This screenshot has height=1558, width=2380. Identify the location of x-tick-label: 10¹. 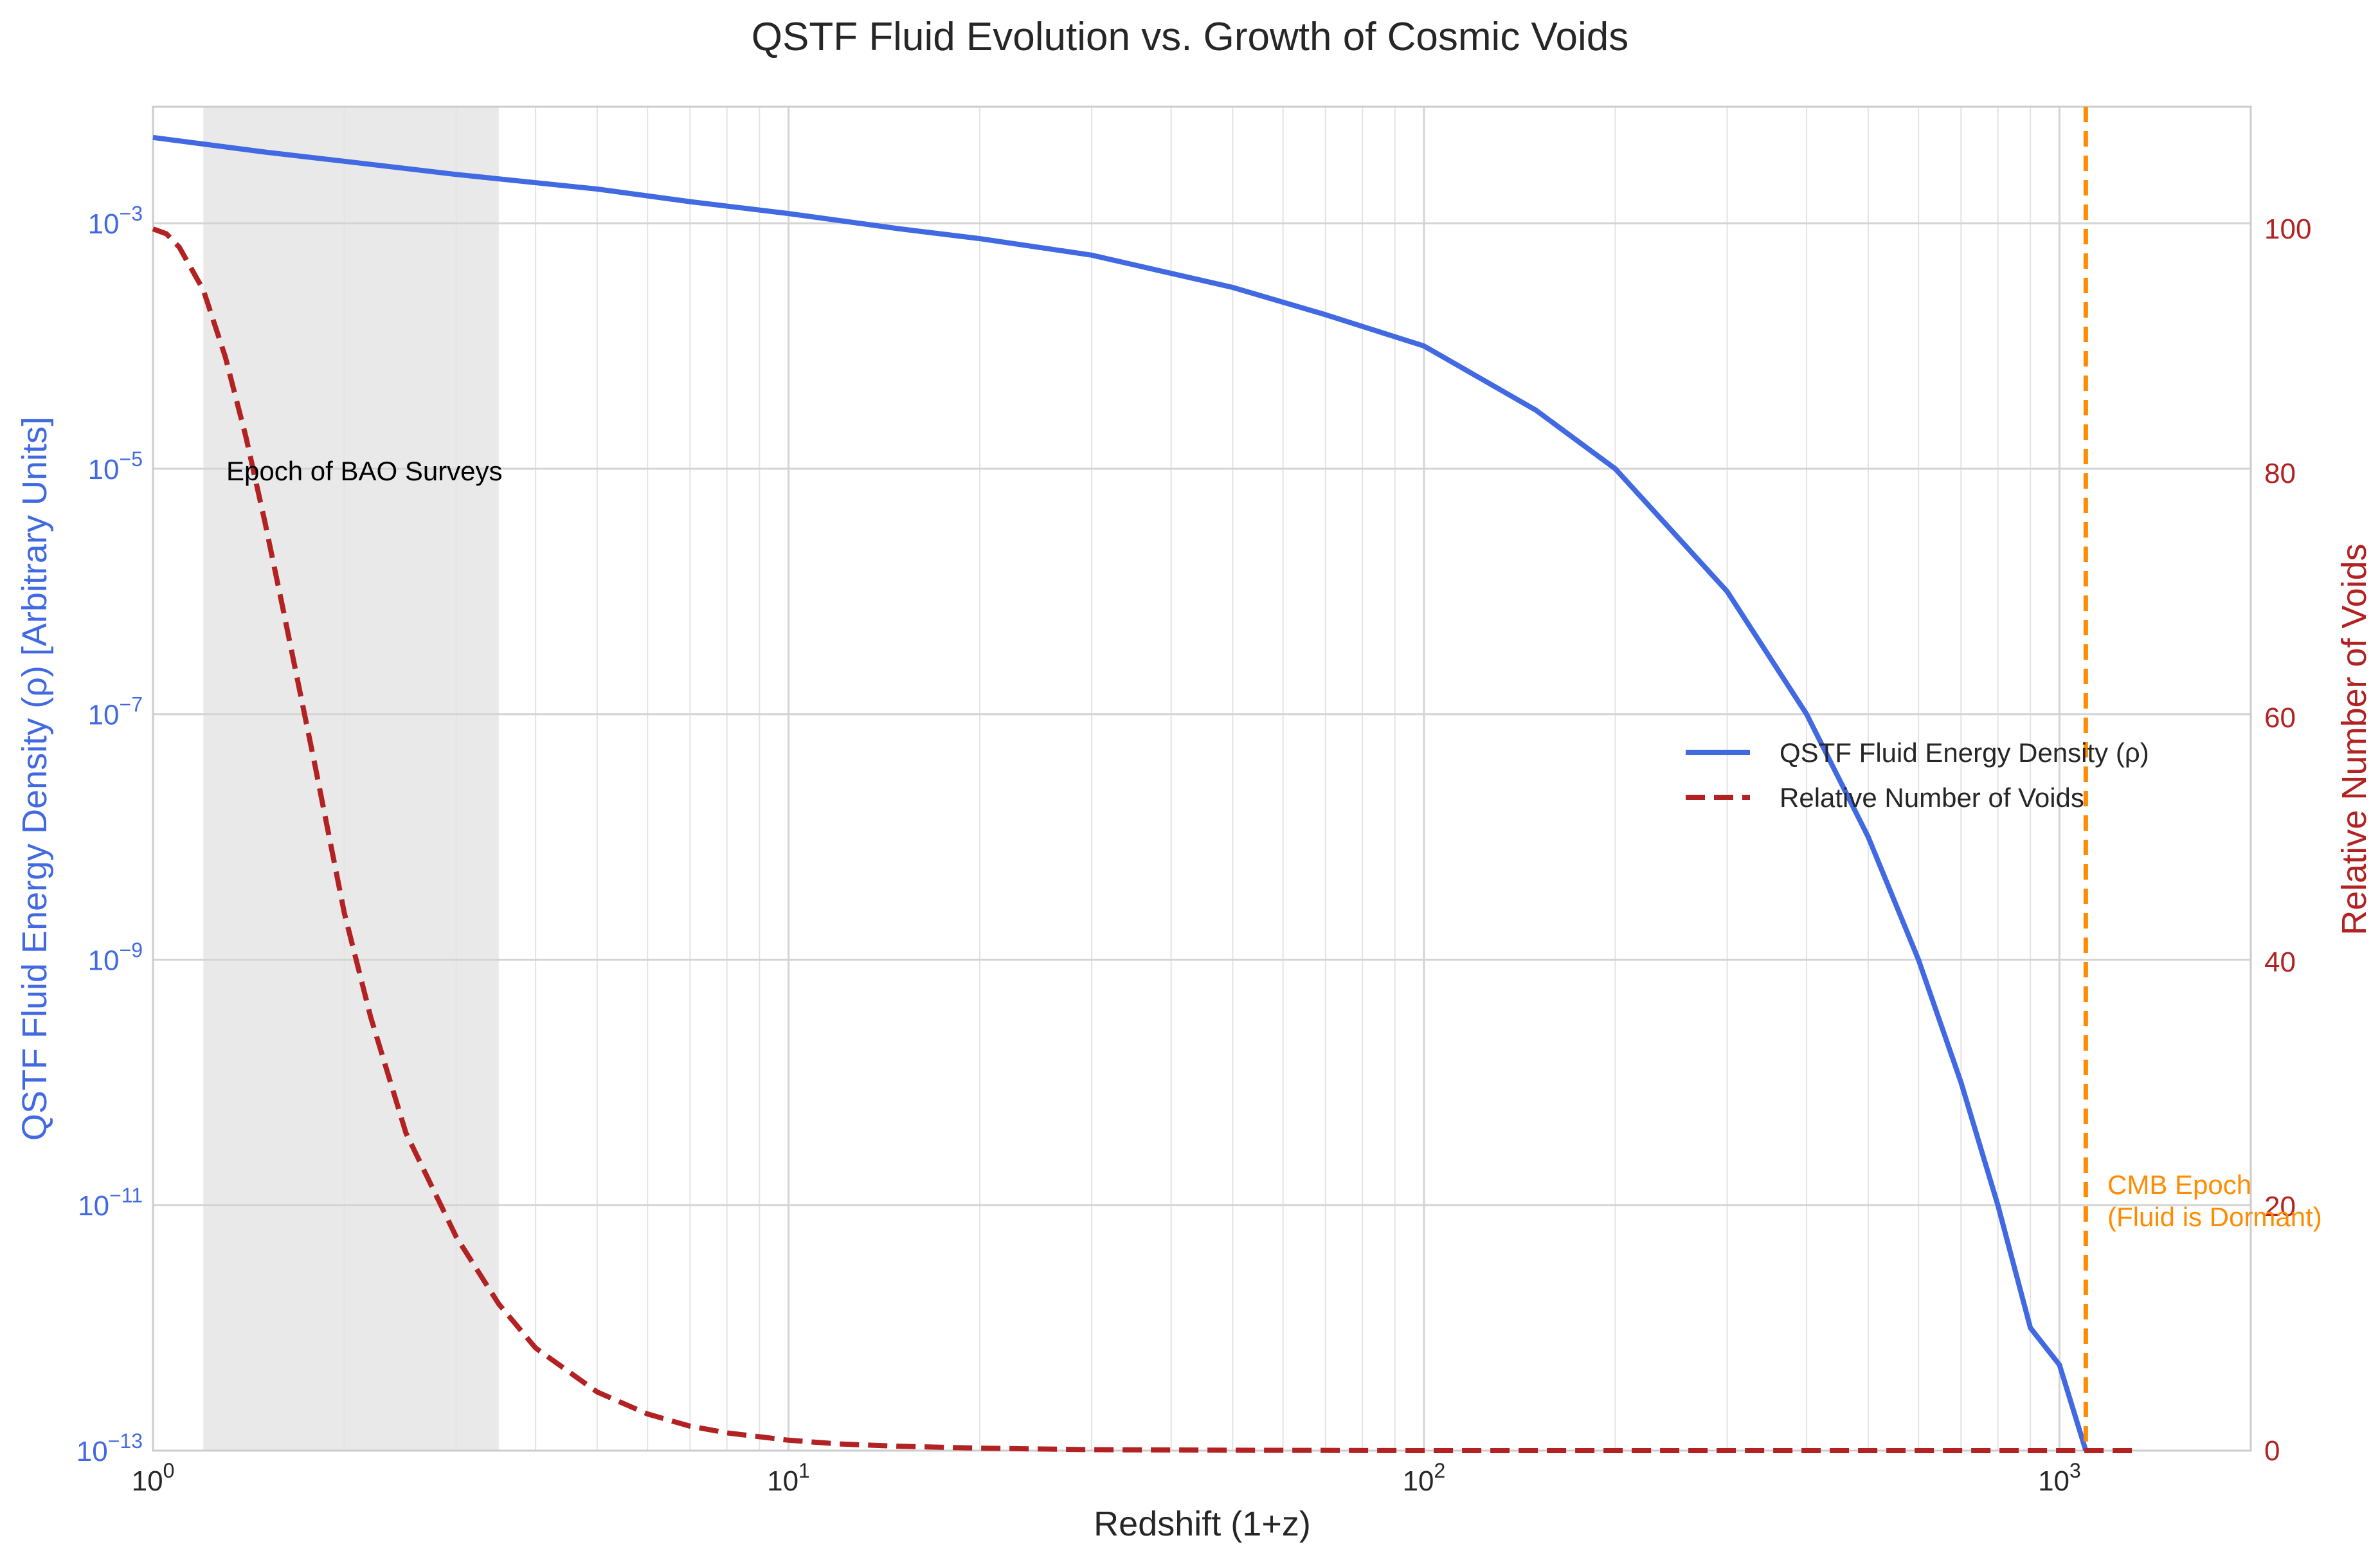
(788, 1478).